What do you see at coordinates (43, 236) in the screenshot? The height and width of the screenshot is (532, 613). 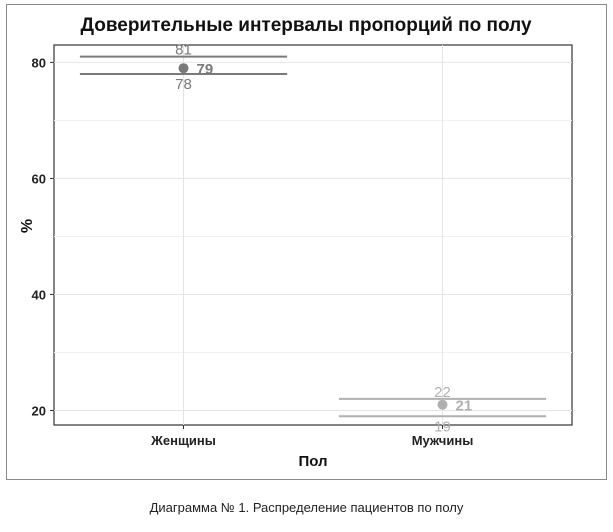 I see `y-axis-ticks: 20 40 60 80` at bounding box center [43, 236].